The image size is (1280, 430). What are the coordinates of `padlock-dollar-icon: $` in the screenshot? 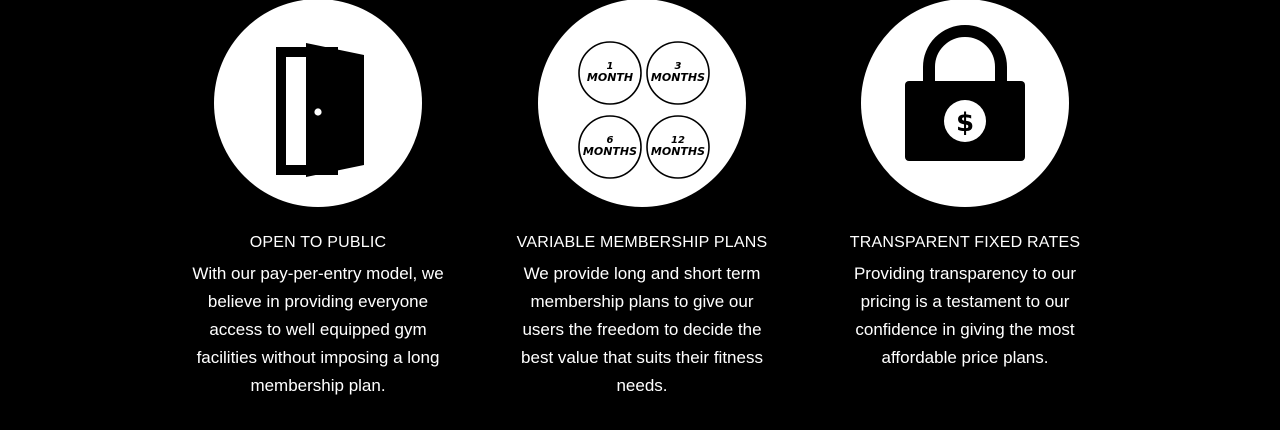 It's located at (965, 93).